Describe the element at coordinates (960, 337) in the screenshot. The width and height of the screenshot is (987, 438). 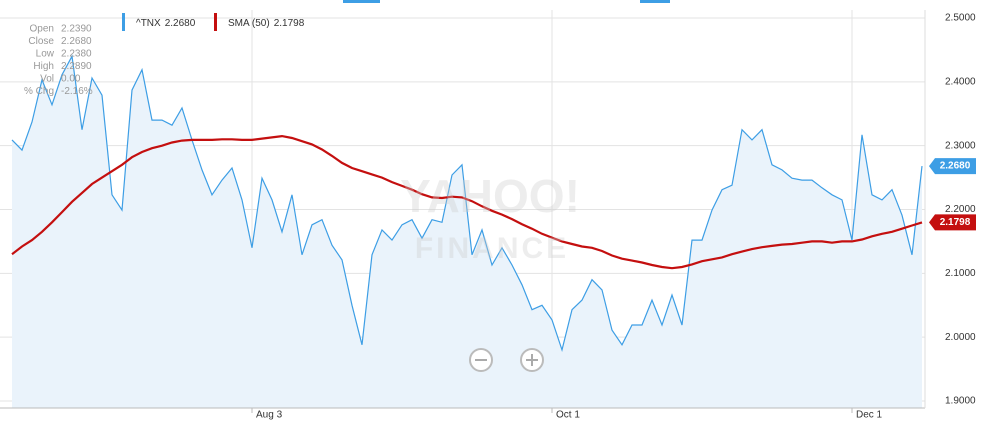
I see `y-tick-label: 2.0000` at that location.